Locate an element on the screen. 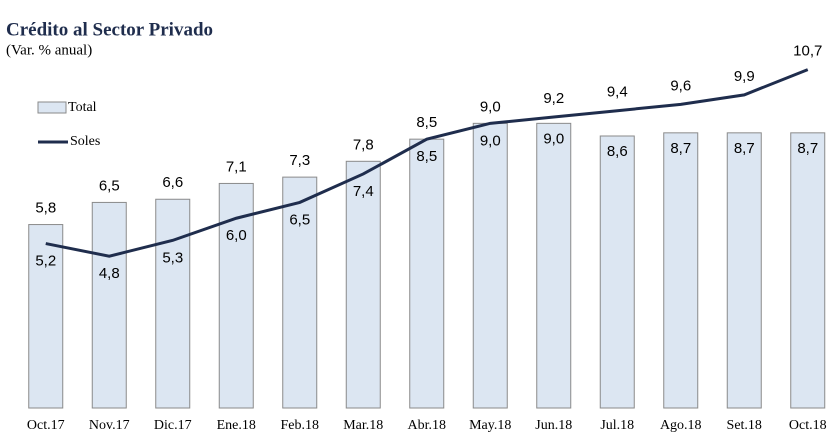 Image resolution: width=829 pixels, height=436 pixels. x-tick-label: Set.18 is located at coordinates (744, 425).